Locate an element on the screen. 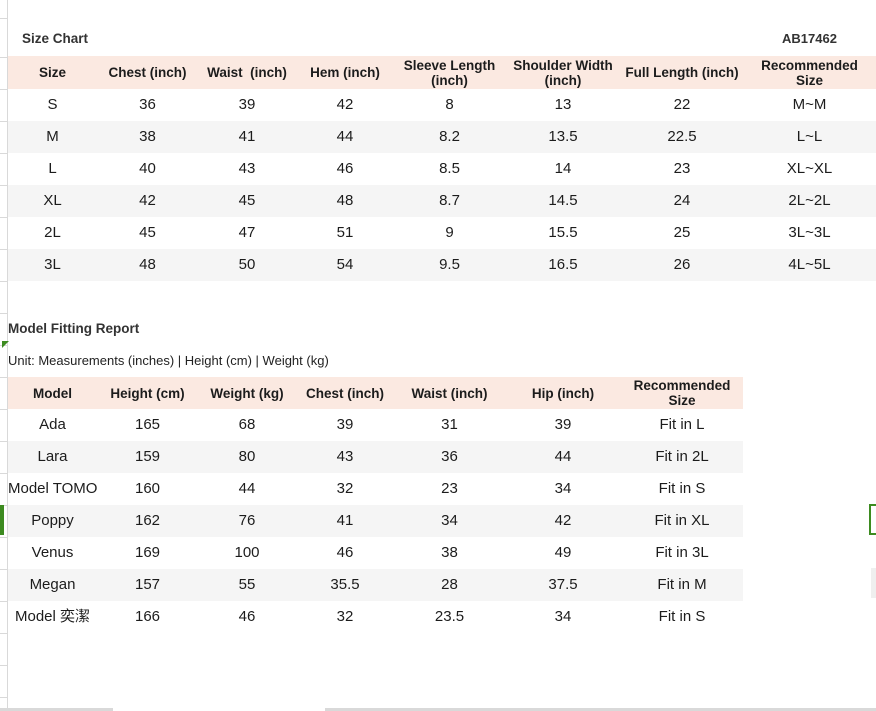  header-cell: Hem (inch) is located at coordinates (345, 72).